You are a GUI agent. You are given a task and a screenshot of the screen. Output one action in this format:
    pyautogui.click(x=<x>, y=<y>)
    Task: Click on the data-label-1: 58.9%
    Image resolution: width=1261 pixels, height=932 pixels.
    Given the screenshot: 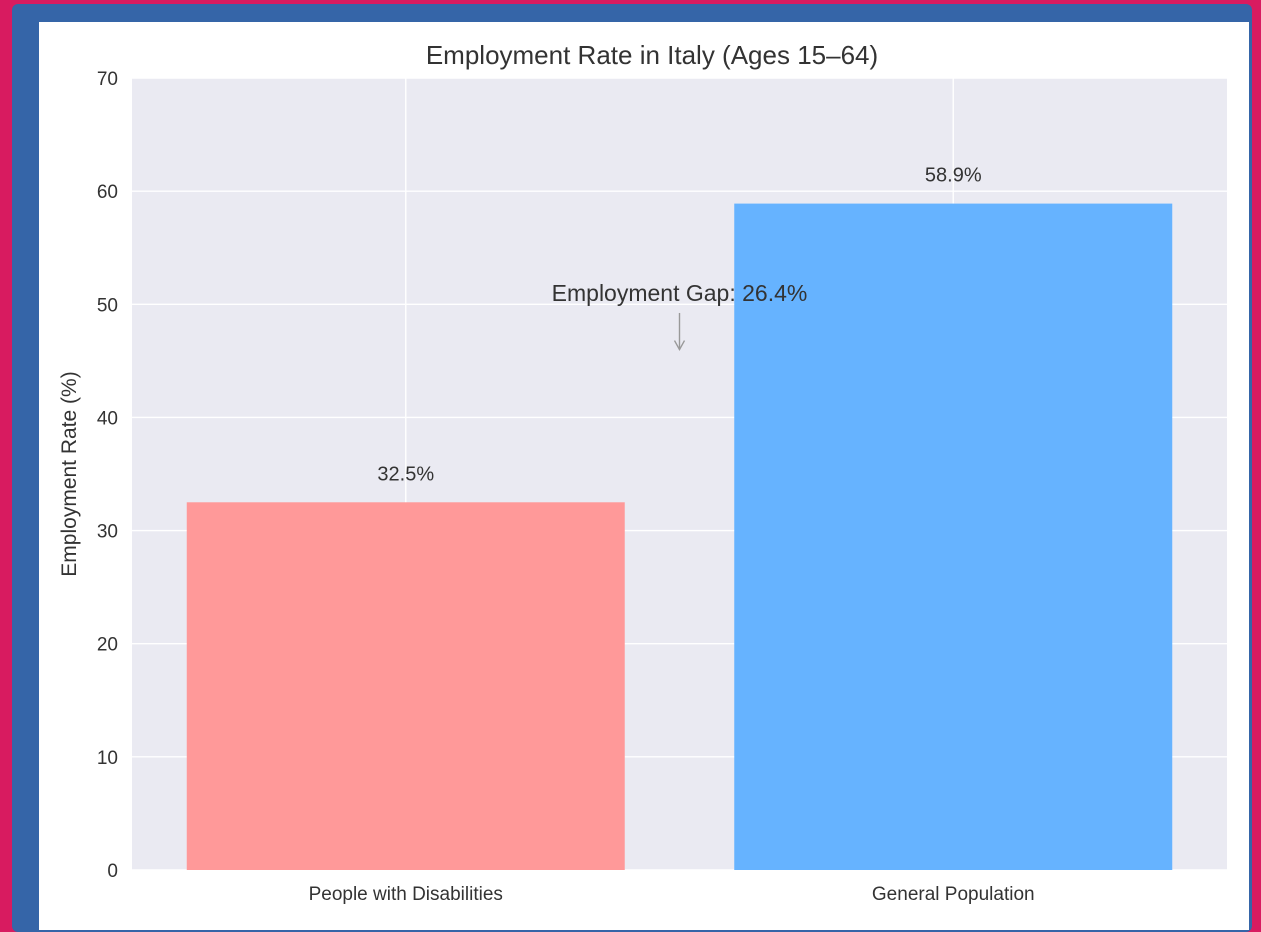 What is the action you would take?
    pyautogui.click(x=953, y=176)
    